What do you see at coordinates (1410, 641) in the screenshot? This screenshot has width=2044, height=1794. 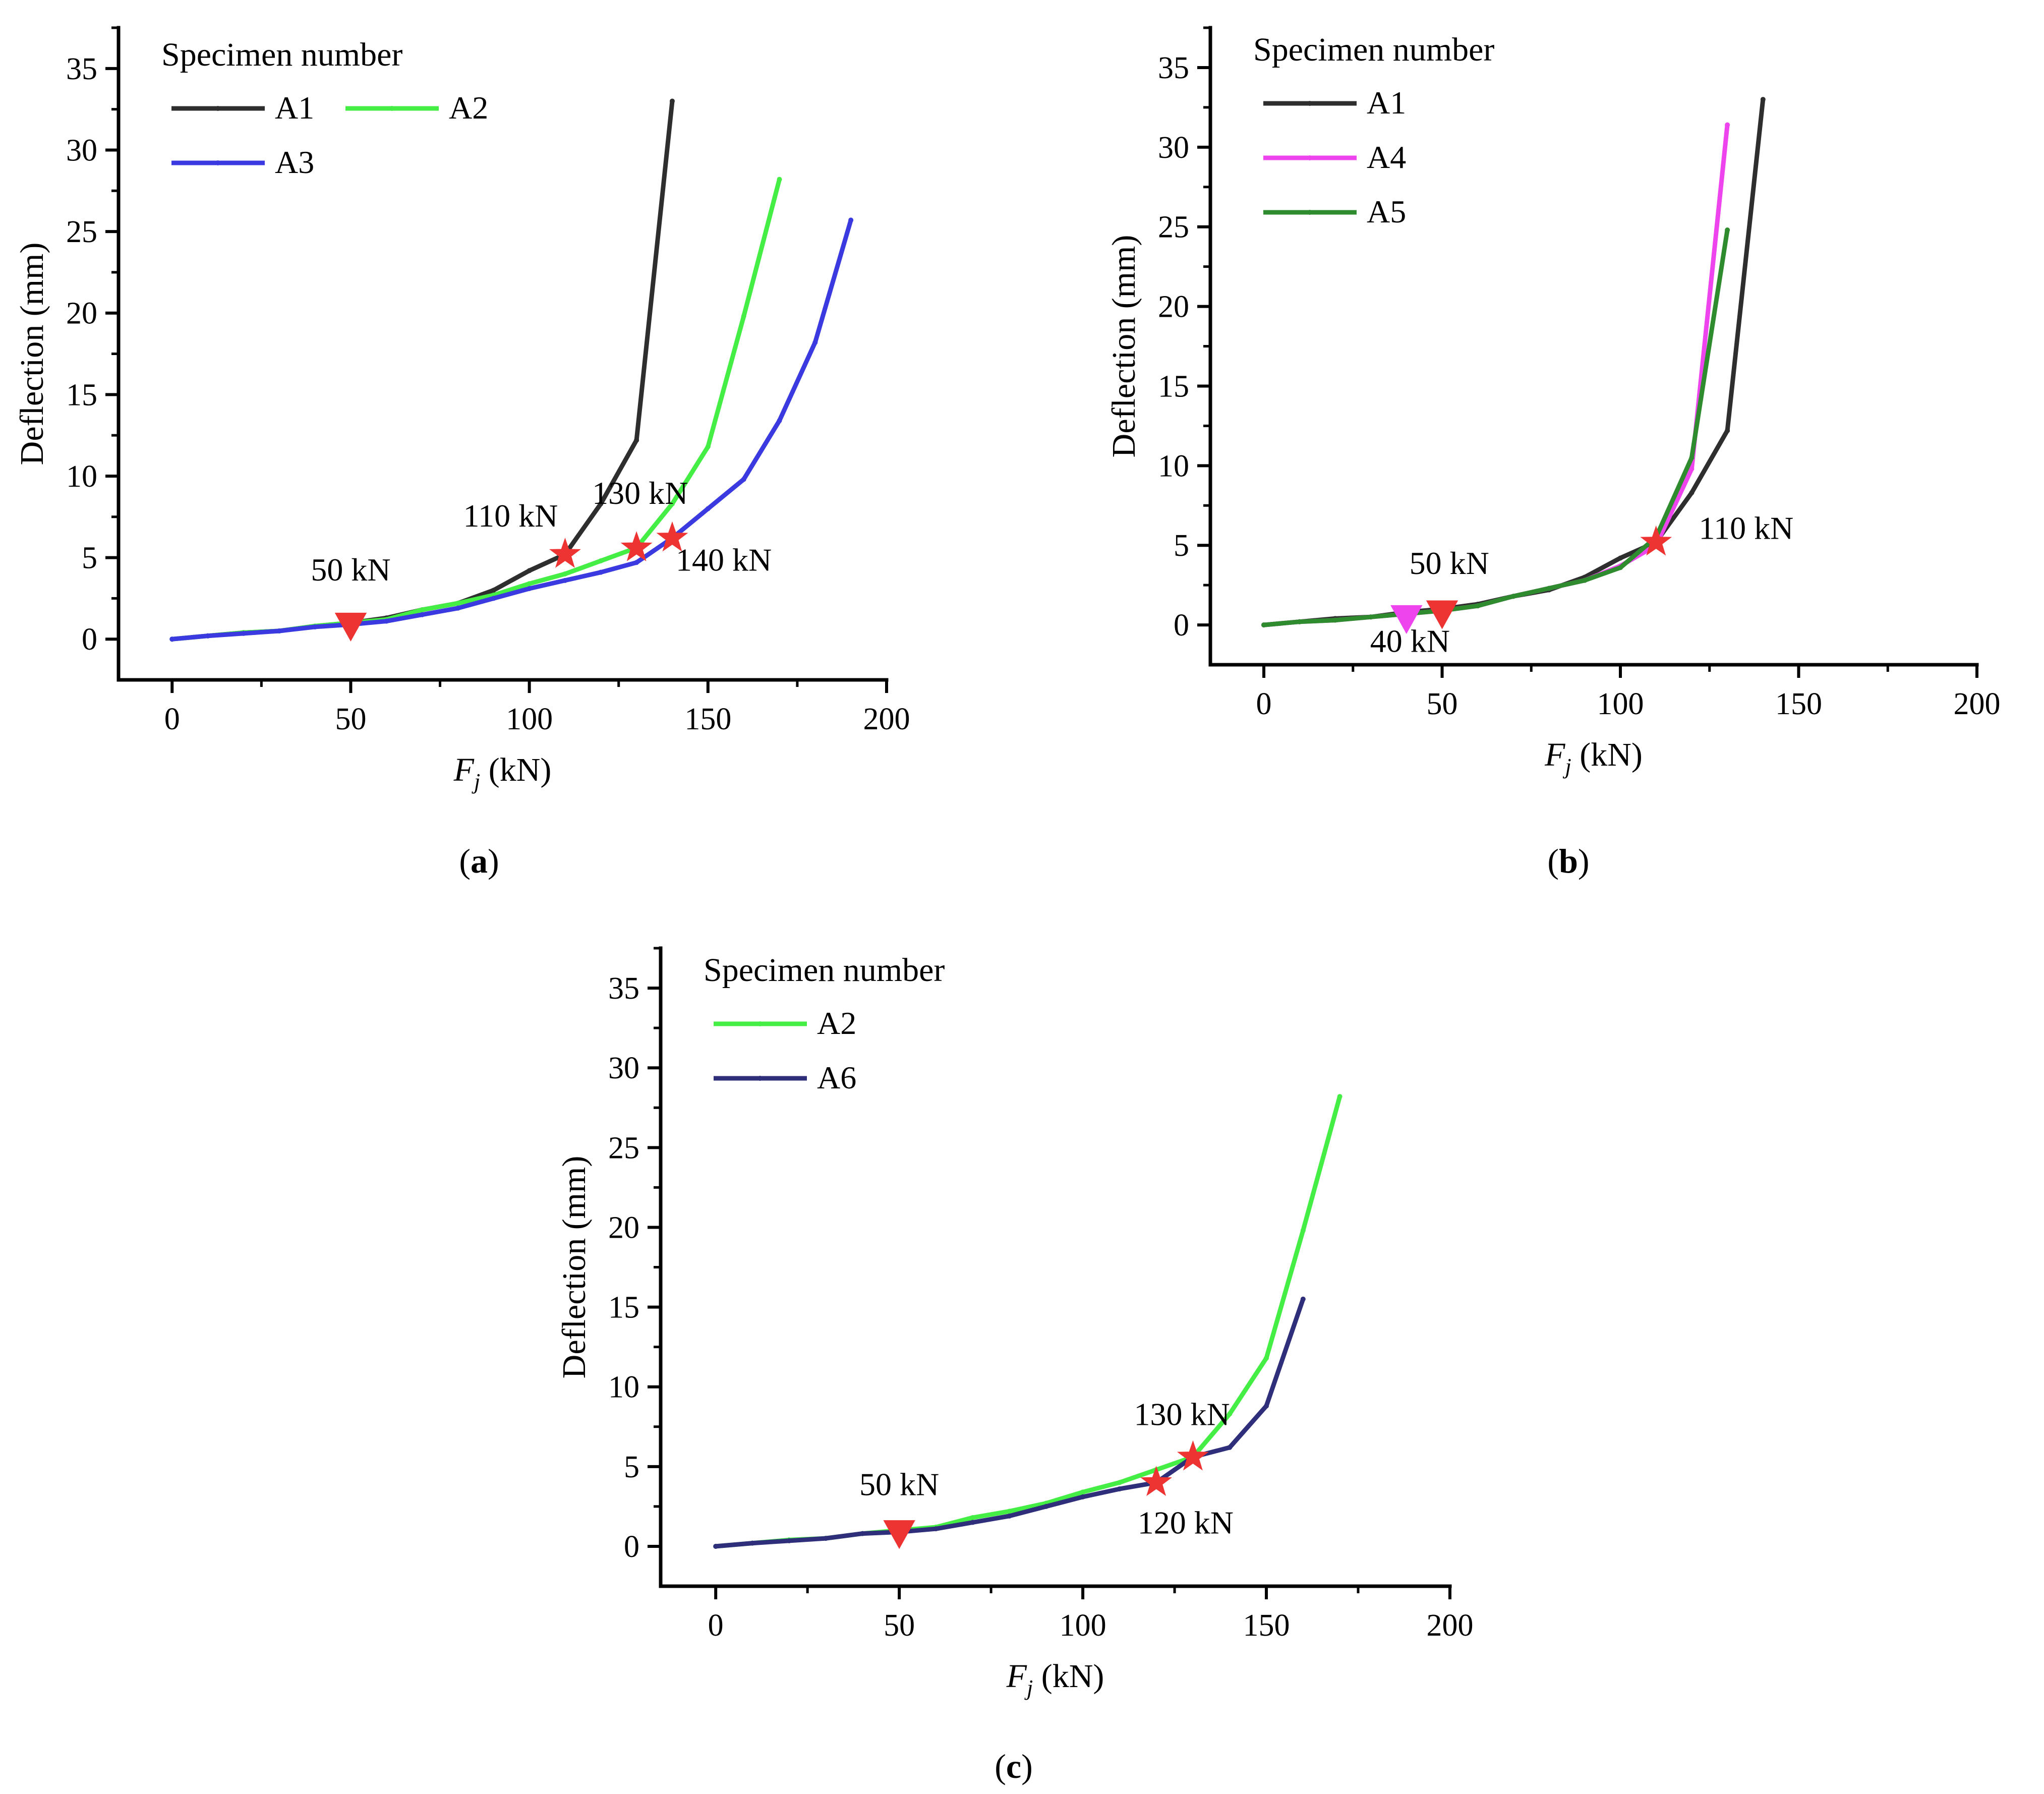 I see `annotation-label: 40 kN` at bounding box center [1410, 641].